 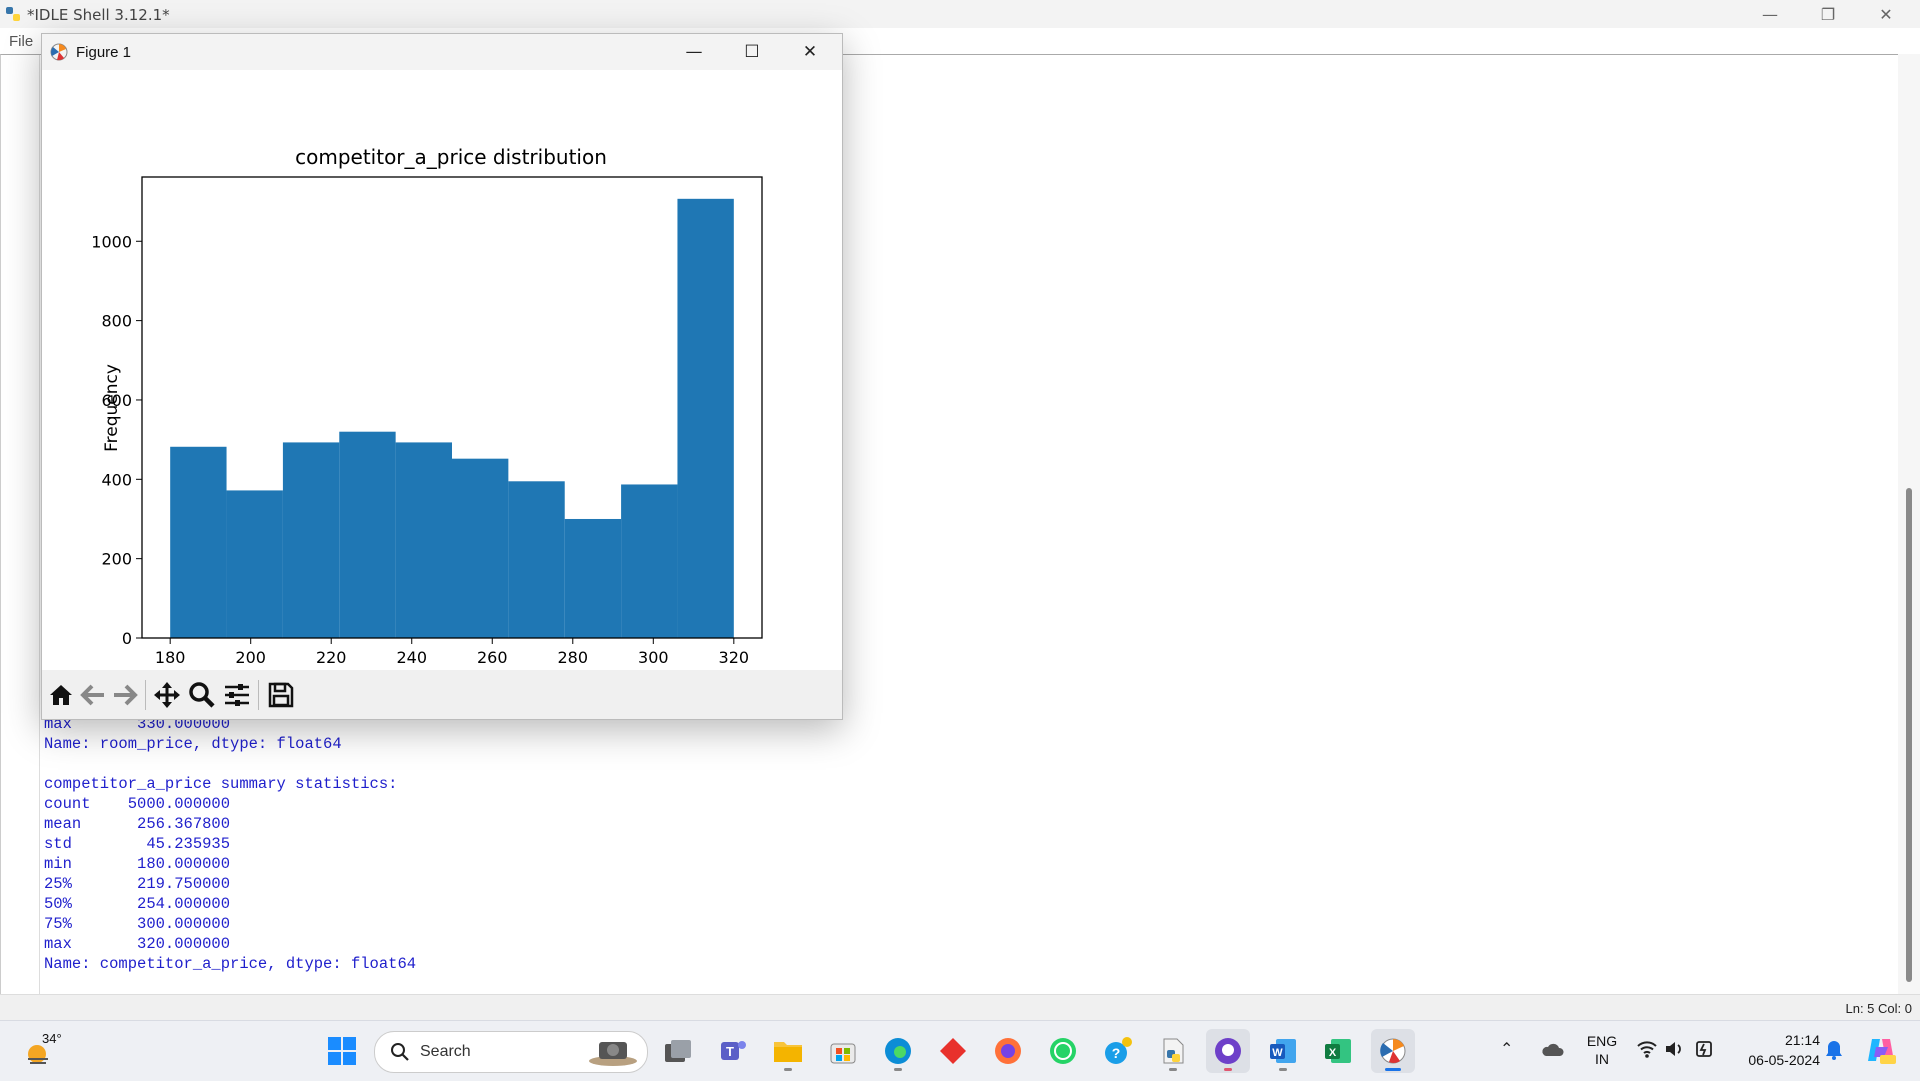 I want to click on figure-minimize-button: —, so click(x=694, y=52).